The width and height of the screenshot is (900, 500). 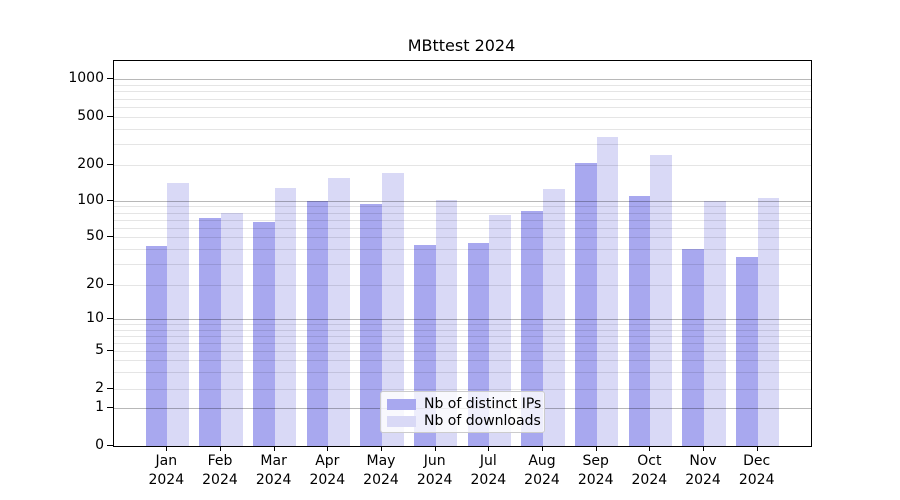 I want to click on legend-item: Nb of downloads, so click(x=464, y=421).